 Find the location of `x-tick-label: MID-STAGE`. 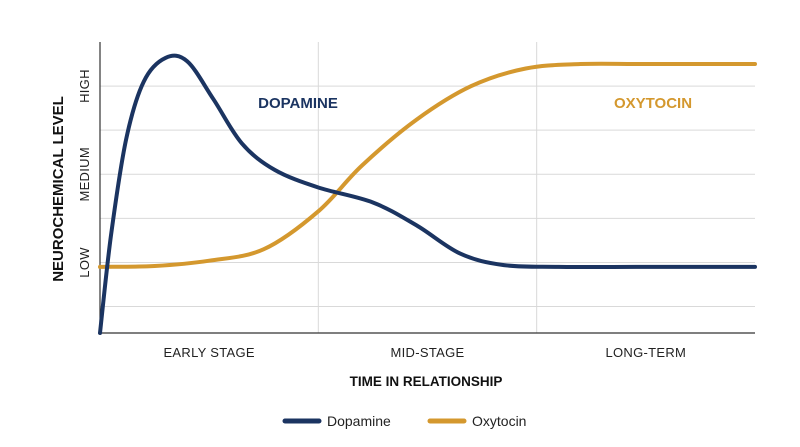

x-tick-label: MID-STAGE is located at coordinates (428, 352).